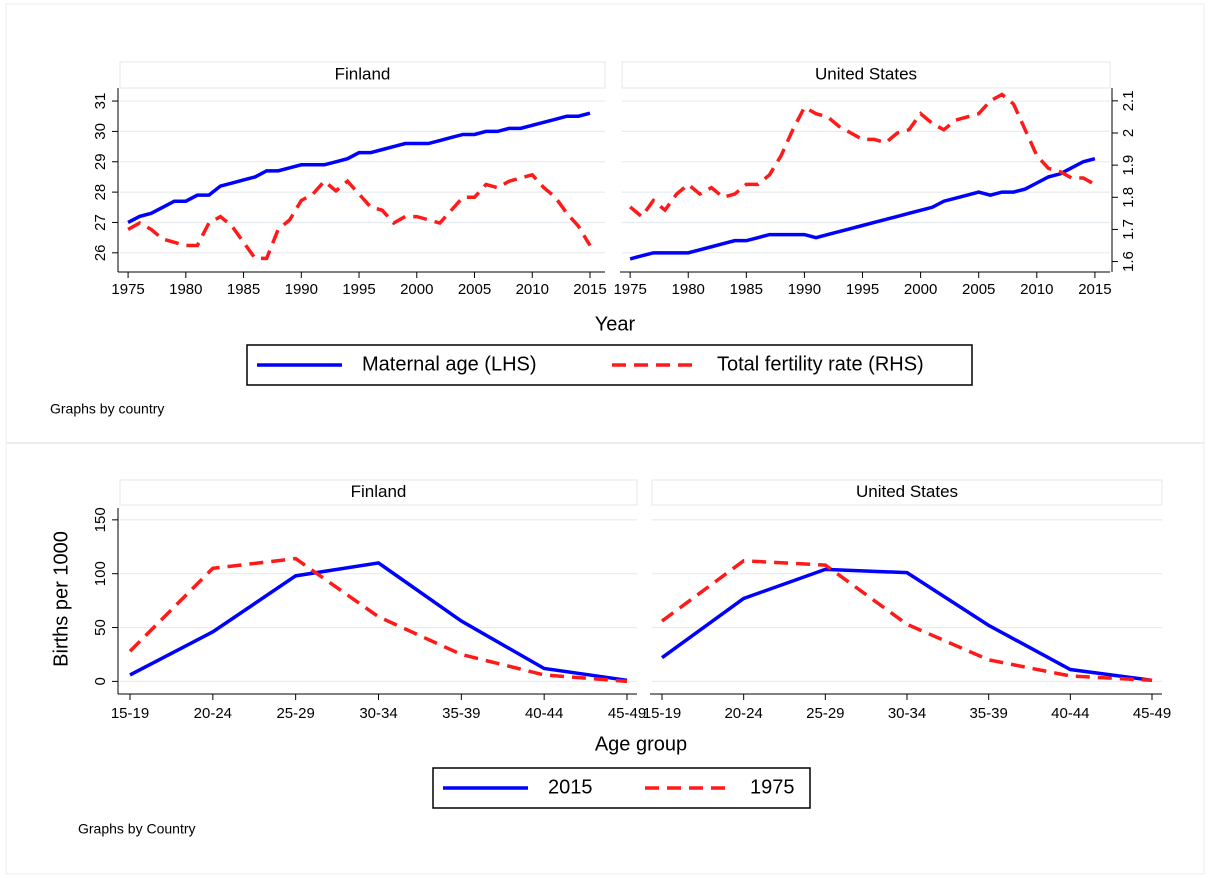 Image resolution: width=1211 pixels, height=878 pixels. I want to click on note: Graphs by Country, so click(137, 829).